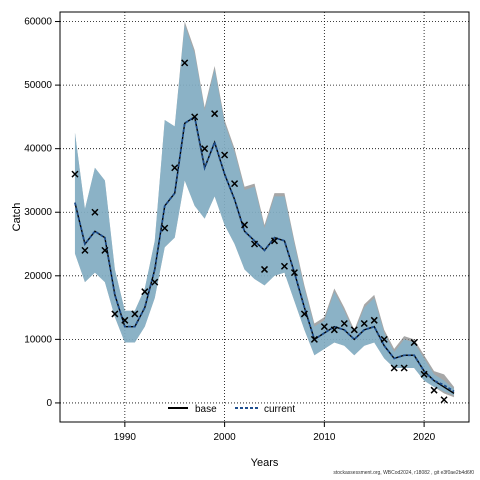  Describe the element at coordinates (17, 217) in the screenshot. I see `y-axis-label: Catch` at that location.